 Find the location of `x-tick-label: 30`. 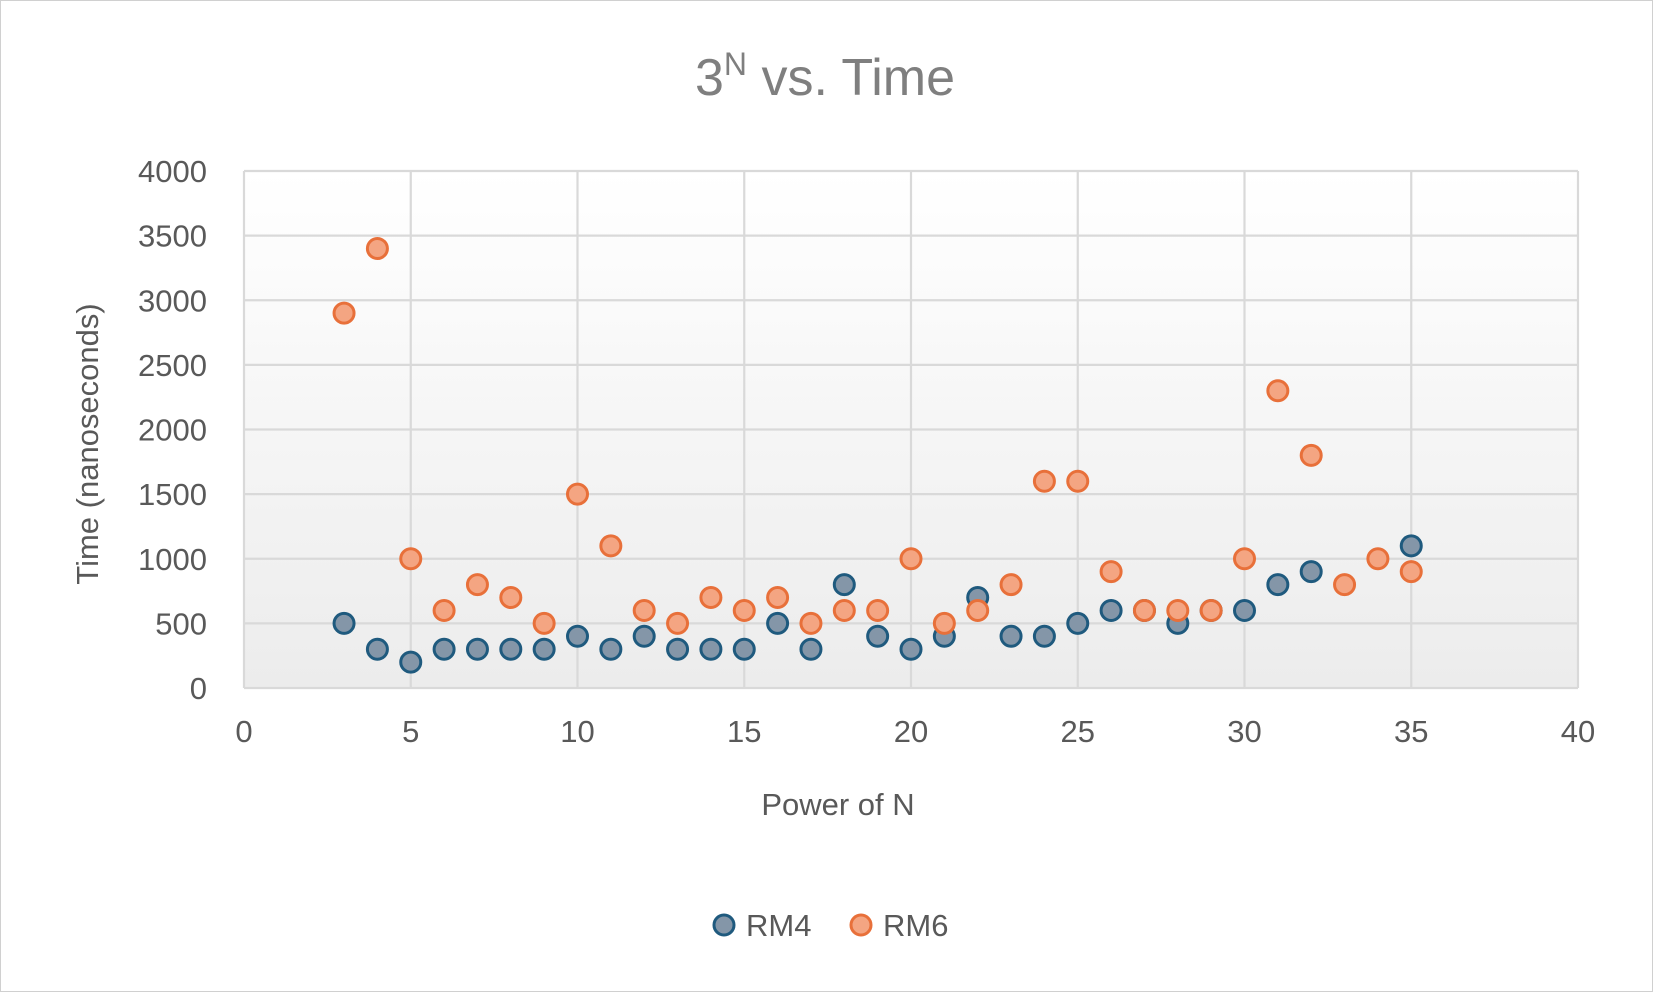

x-tick-label: 30 is located at coordinates (1244, 731).